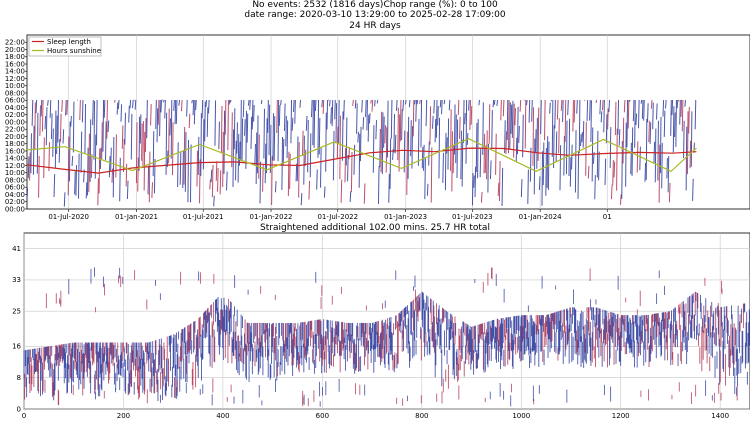 The image size is (750, 421). Describe the element at coordinates (15, 101) in the screenshot. I see `top-y-tick-label: 06:00` at that location.